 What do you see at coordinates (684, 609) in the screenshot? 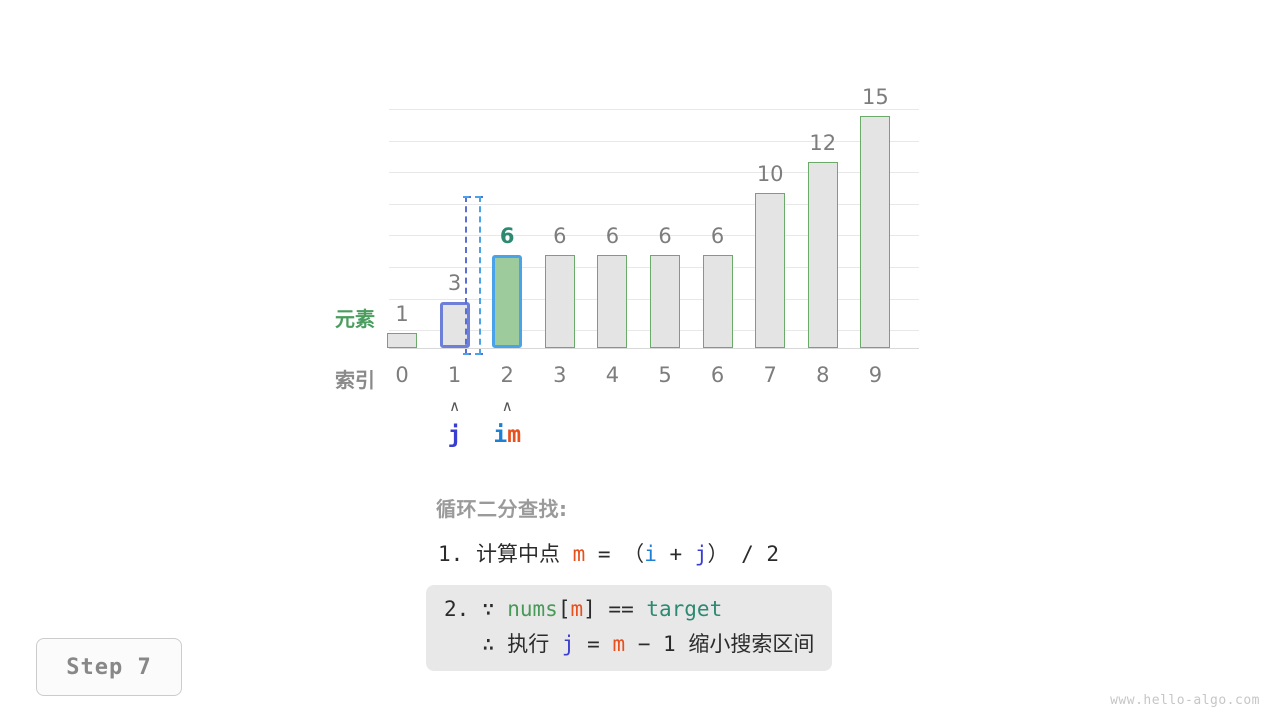
I see `step2-target: target` at bounding box center [684, 609].